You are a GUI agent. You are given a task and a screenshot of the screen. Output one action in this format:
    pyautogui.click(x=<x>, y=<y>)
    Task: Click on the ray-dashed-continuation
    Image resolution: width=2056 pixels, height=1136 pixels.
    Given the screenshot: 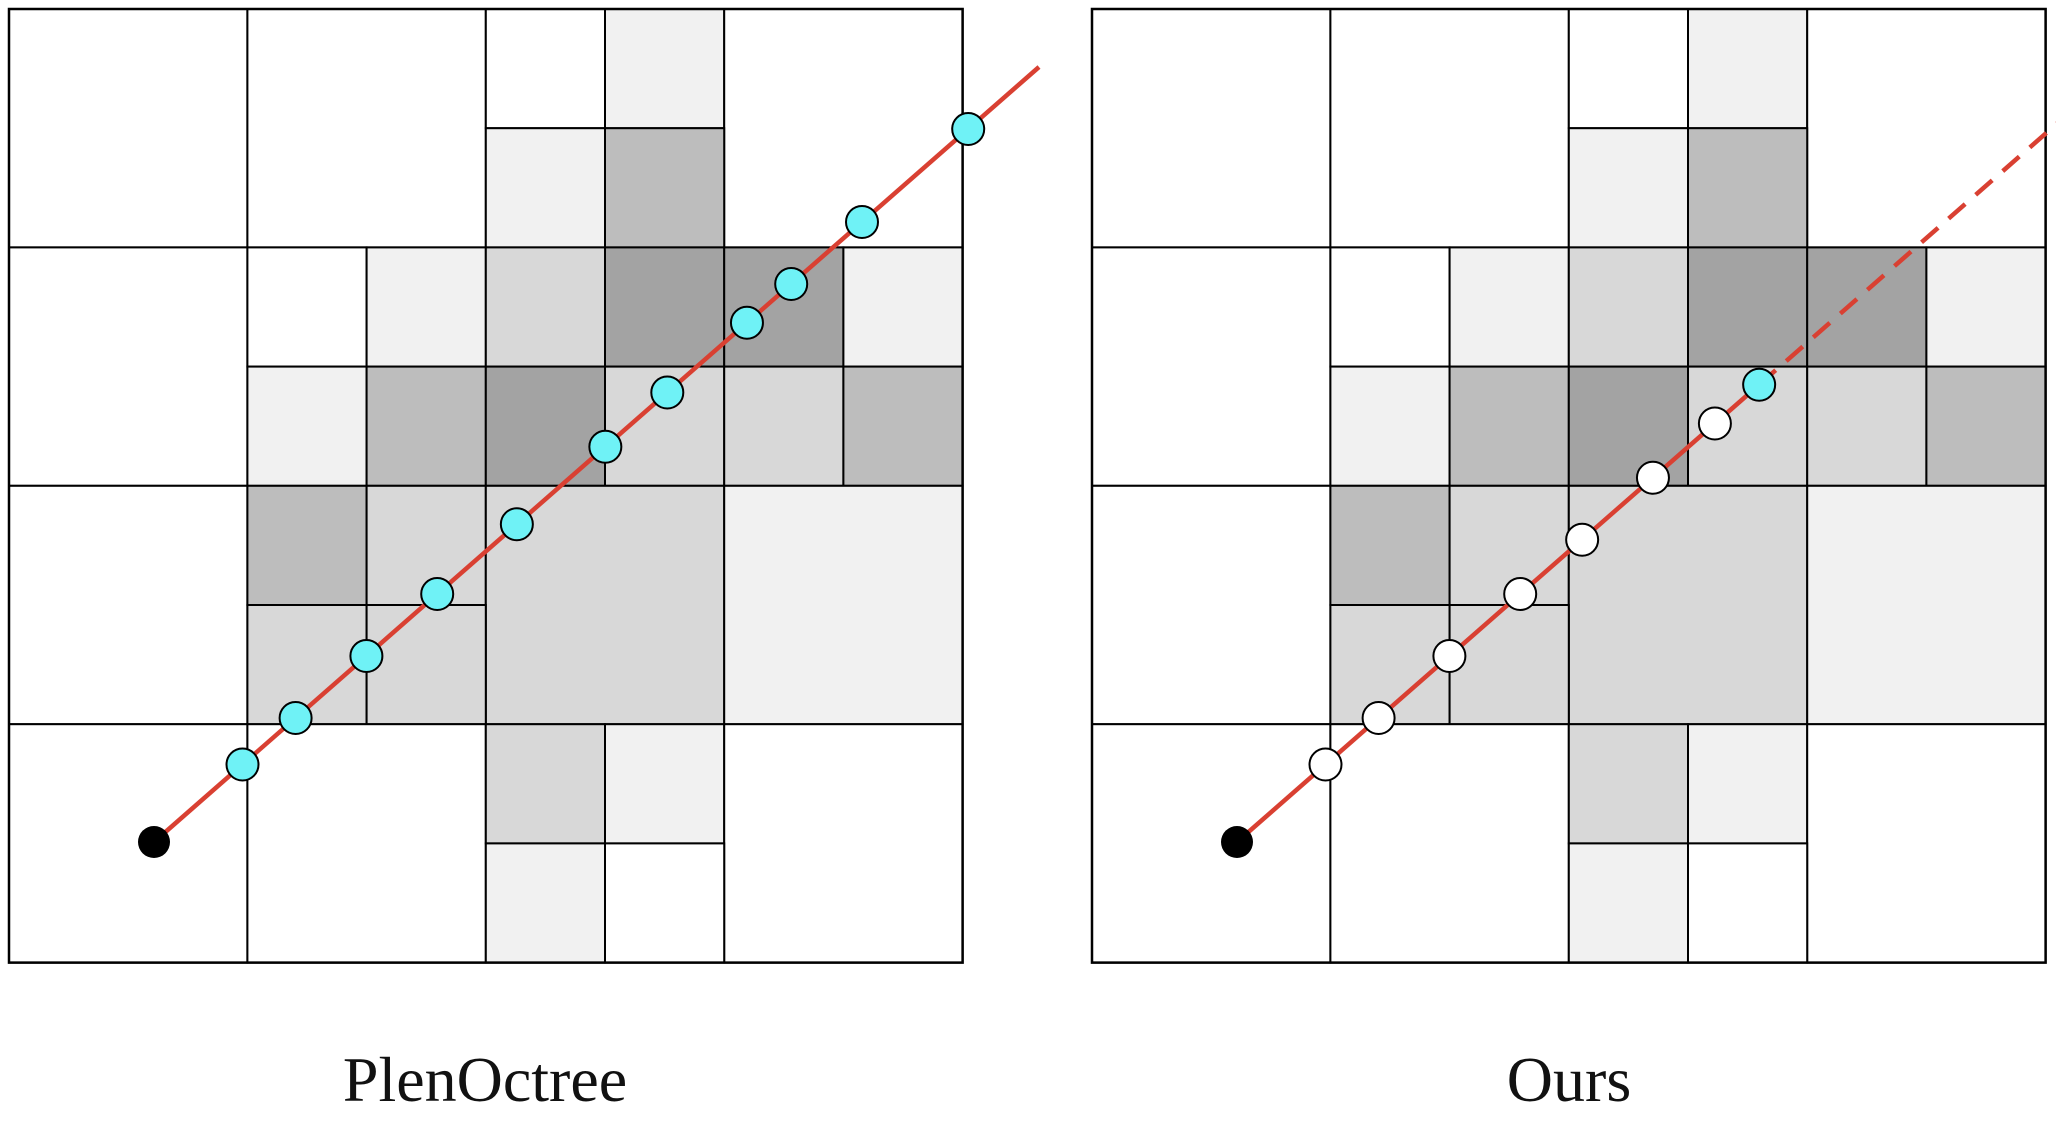 What is the action you would take?
    pyautogui.click(x=1906, y=254)
    